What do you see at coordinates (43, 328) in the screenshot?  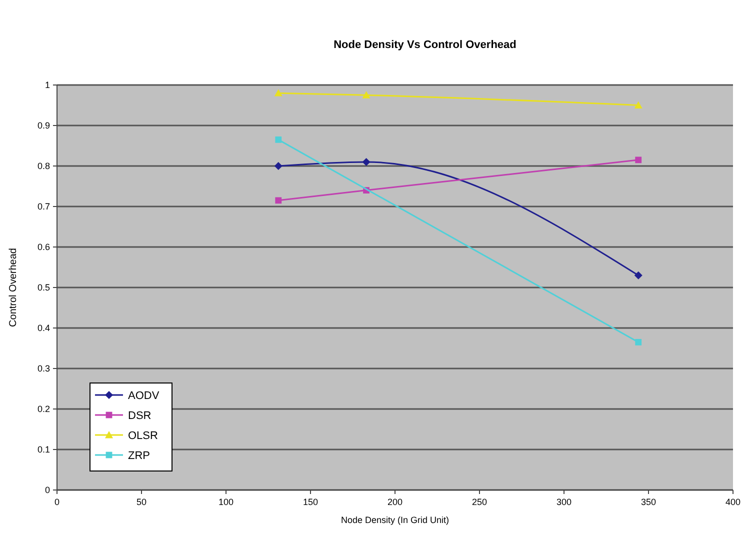 I see `y-tick-label: 0.4` at bounding box center [43, 328].